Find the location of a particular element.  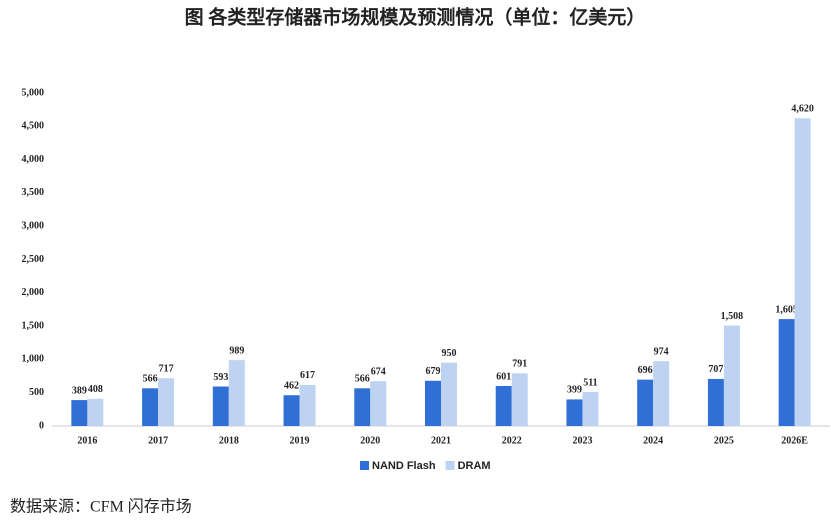

source-note: 数据来源：CFM 闪存市场 is located at coordinates (101, 507).